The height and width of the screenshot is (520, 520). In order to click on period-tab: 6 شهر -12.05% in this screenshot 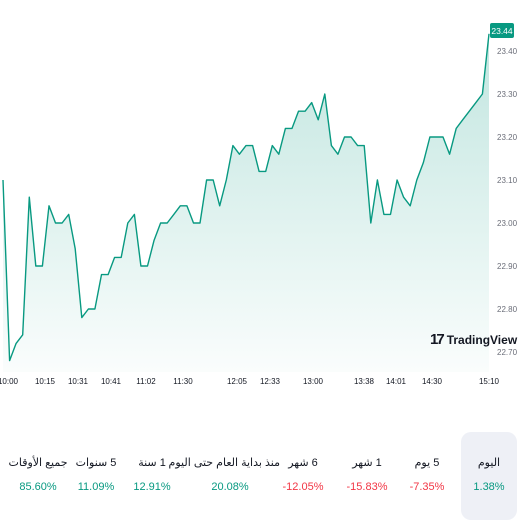, I will do `click(303, 476)`.